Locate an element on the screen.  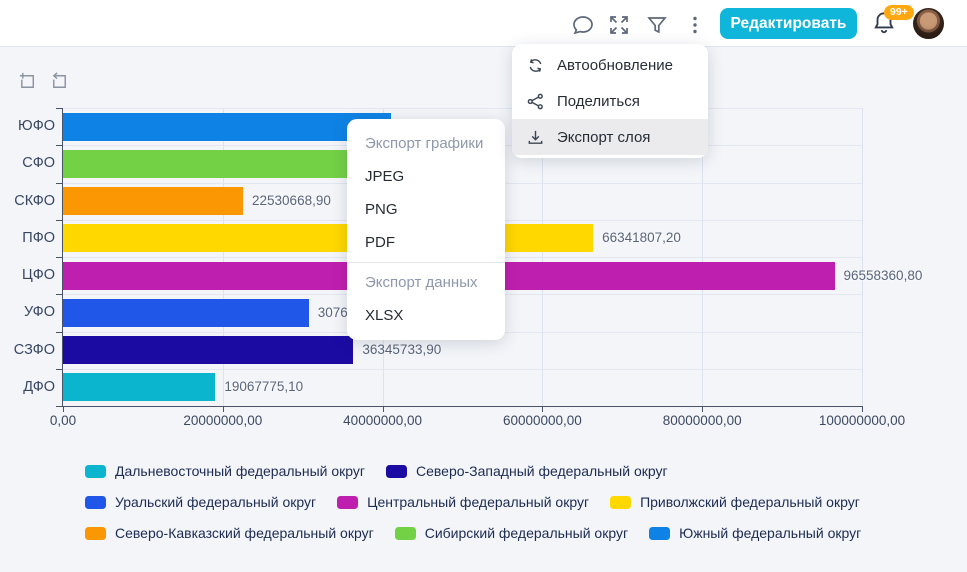
x-axis-line is located at coordinates (462, 406).